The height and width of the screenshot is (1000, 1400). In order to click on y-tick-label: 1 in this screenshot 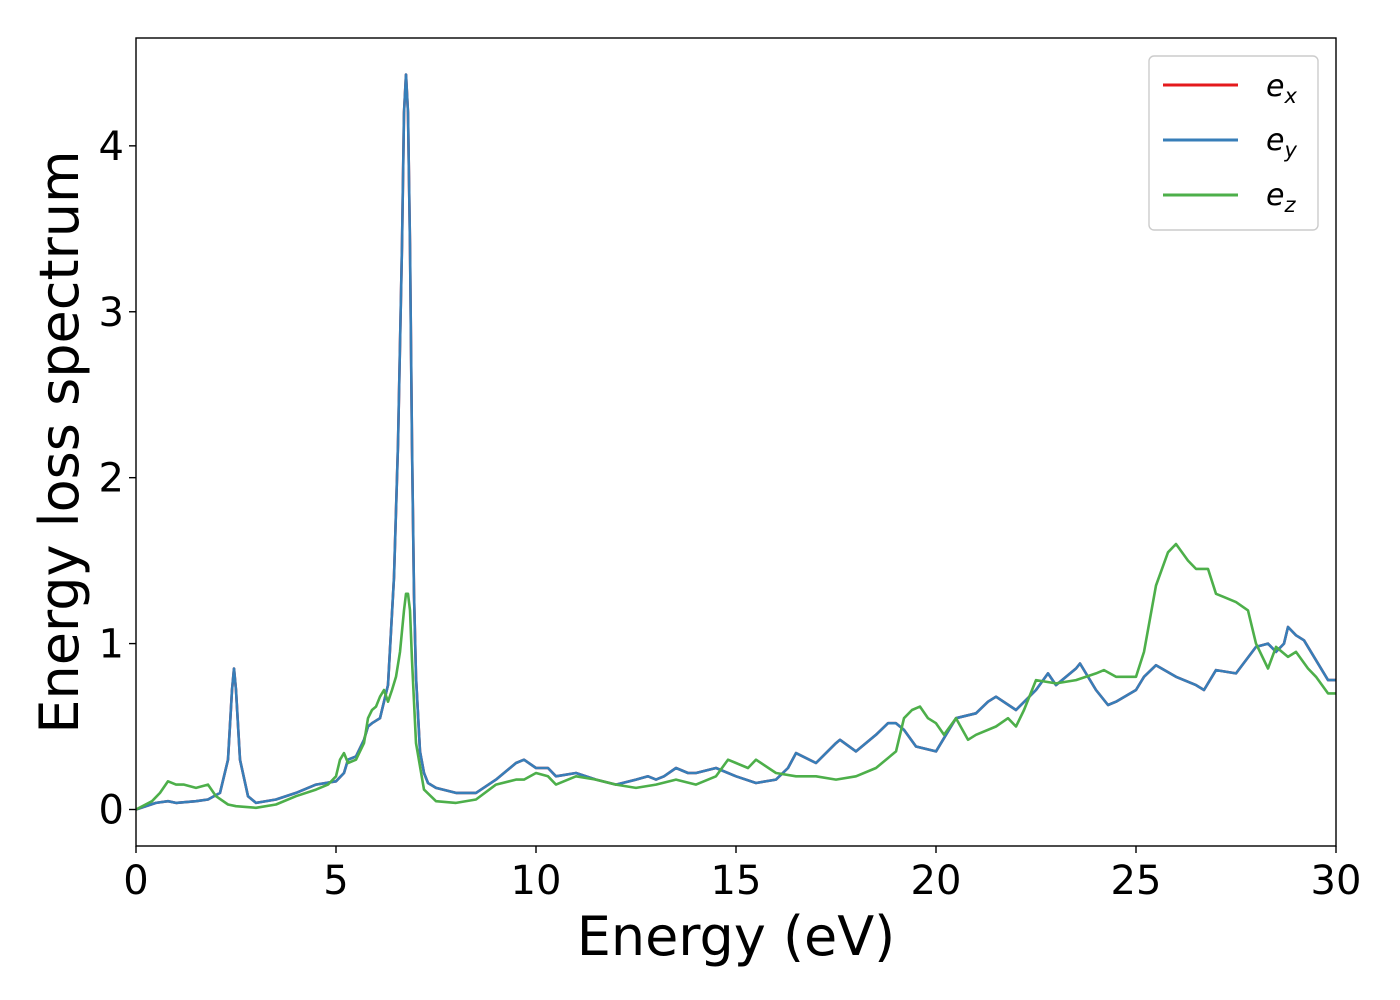, I will do `click(111, 645)`.